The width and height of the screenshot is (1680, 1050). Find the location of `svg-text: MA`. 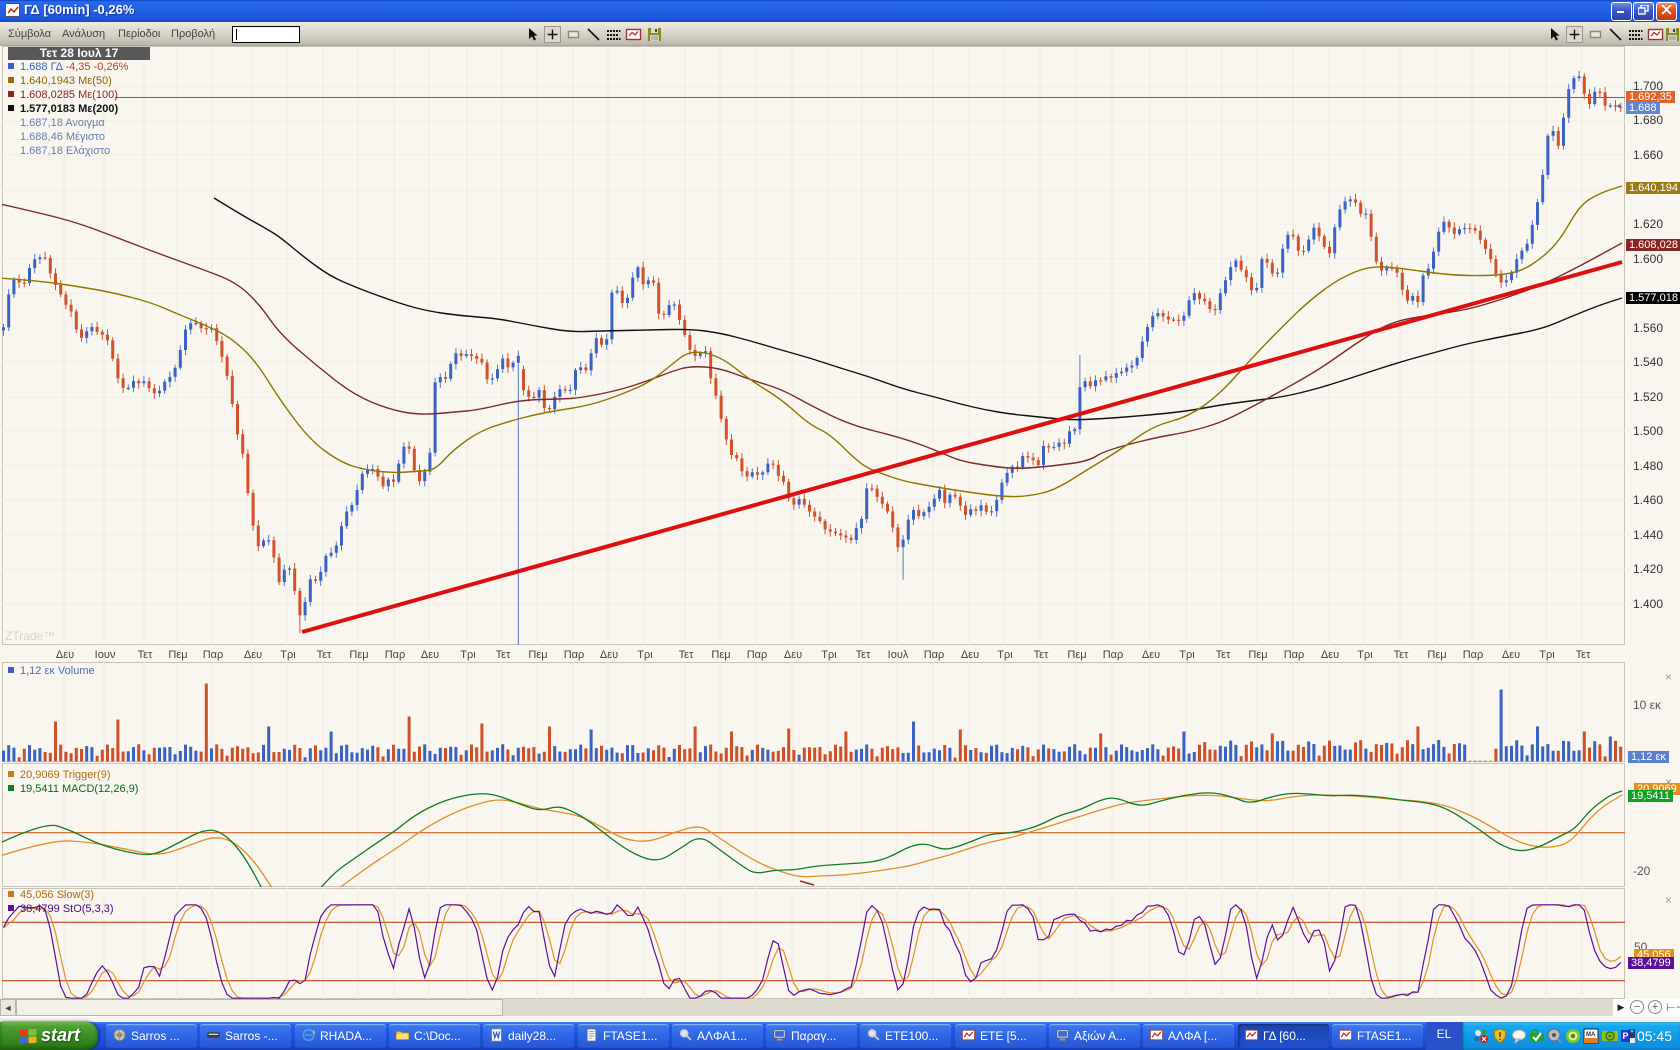

svg-text: MA is located at coordinates (1591, 1035).